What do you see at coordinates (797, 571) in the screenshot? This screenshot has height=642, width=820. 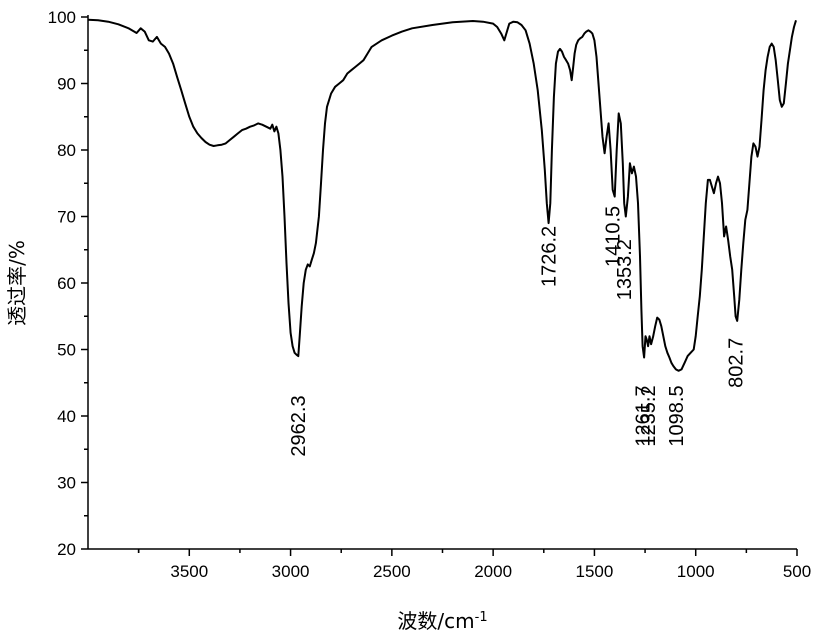 I see `x-tick-label: 500` at bounding box center [797, 571].